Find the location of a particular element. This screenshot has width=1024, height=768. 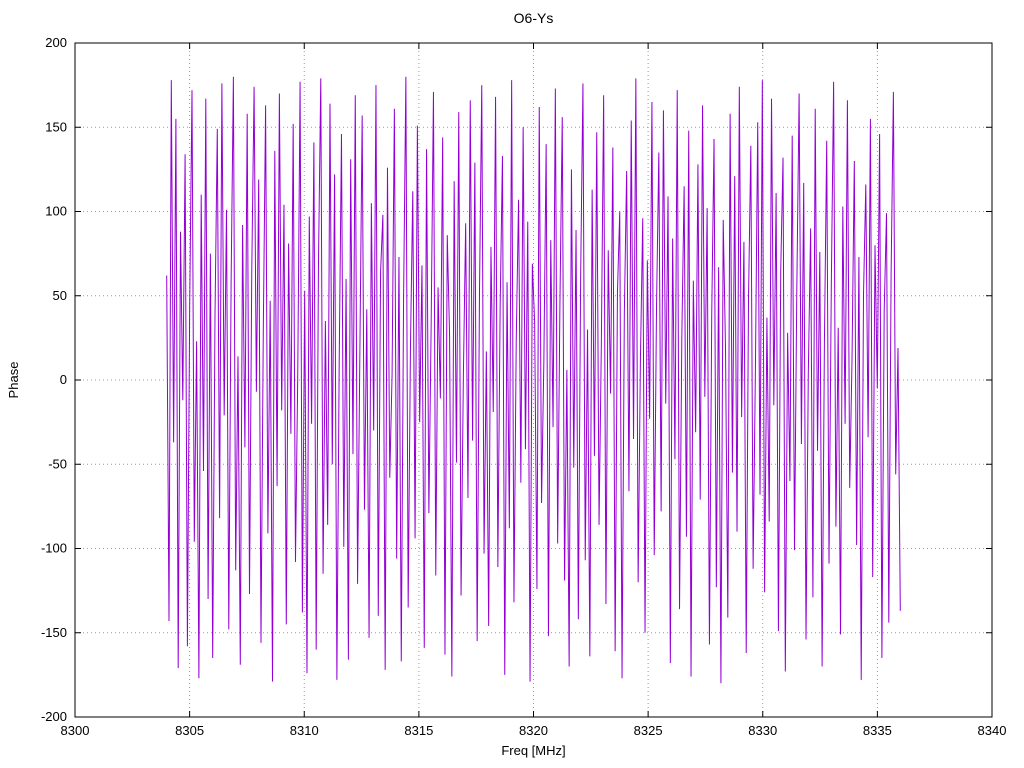

y-tick-label: 150 is located at coordinates (56, 126).